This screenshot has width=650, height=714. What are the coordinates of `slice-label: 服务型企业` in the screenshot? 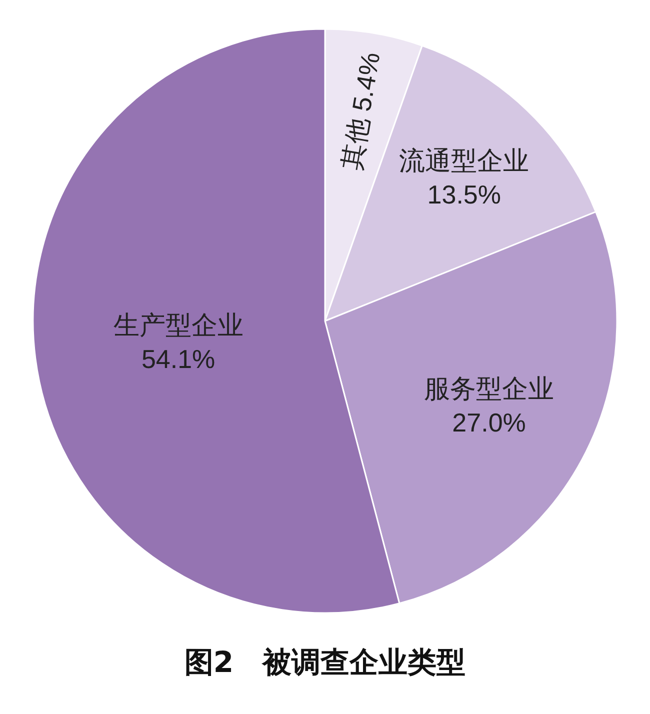 It's located at (489, 388).